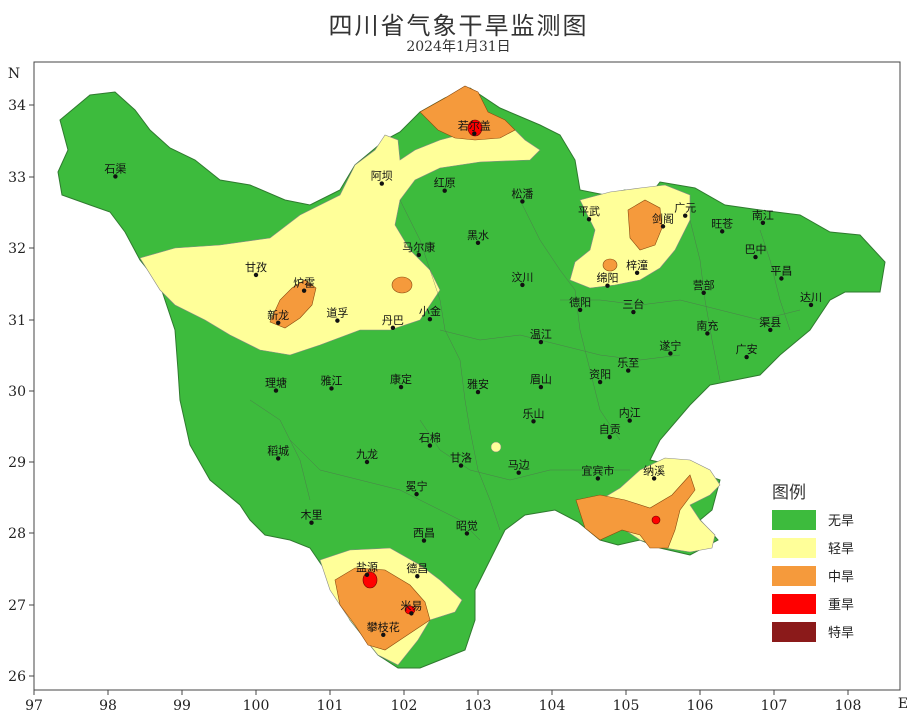 The height and width of the screenshot is (719, 917). Describe the element at coordinates (610, 431) in the screenshot. I see `city-marker: 自贡` at that location.